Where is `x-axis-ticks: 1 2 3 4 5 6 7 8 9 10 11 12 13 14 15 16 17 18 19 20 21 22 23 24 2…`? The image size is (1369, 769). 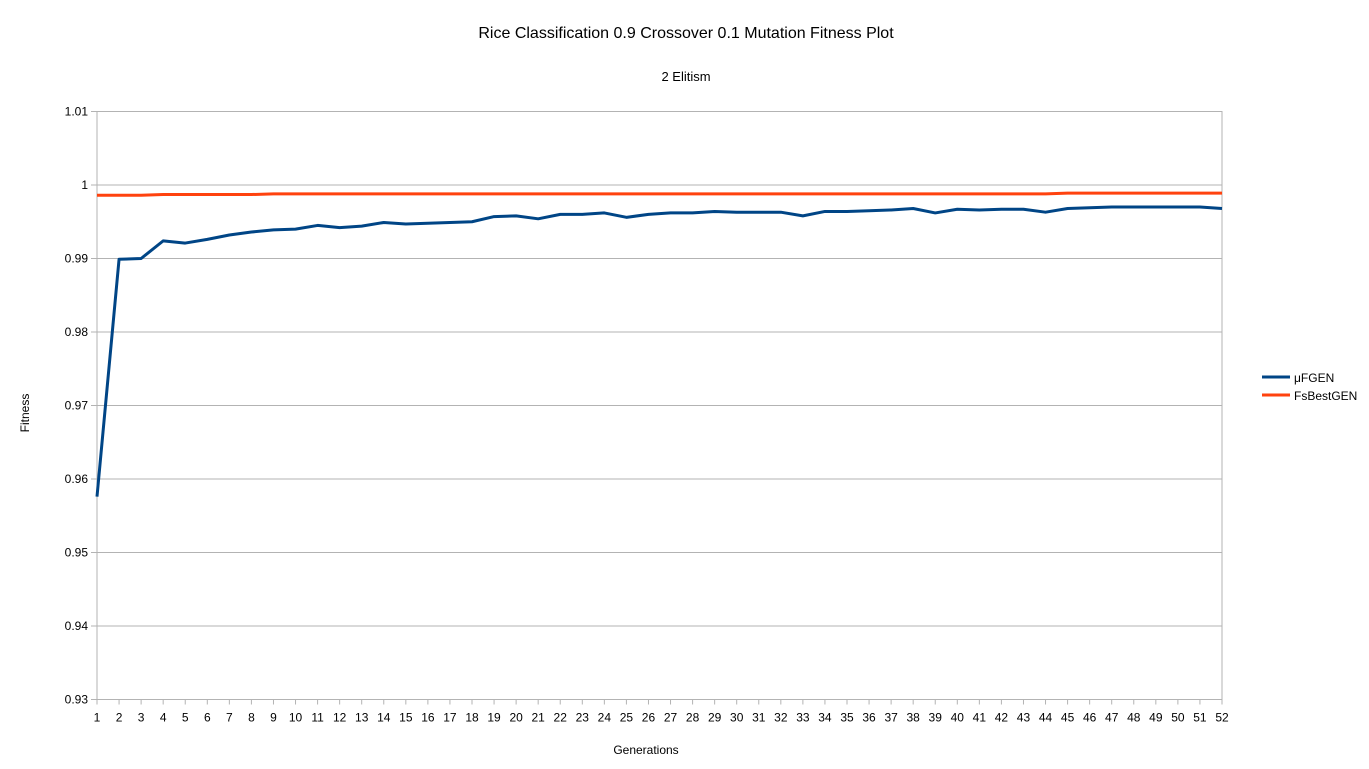
x-axis-ticks: 1 2 3 4 5 6 7 8 9 10 11 12 13 14 15 16 17 18 19 20 21 22 23 24 2… is located at coordinates (661, 712).